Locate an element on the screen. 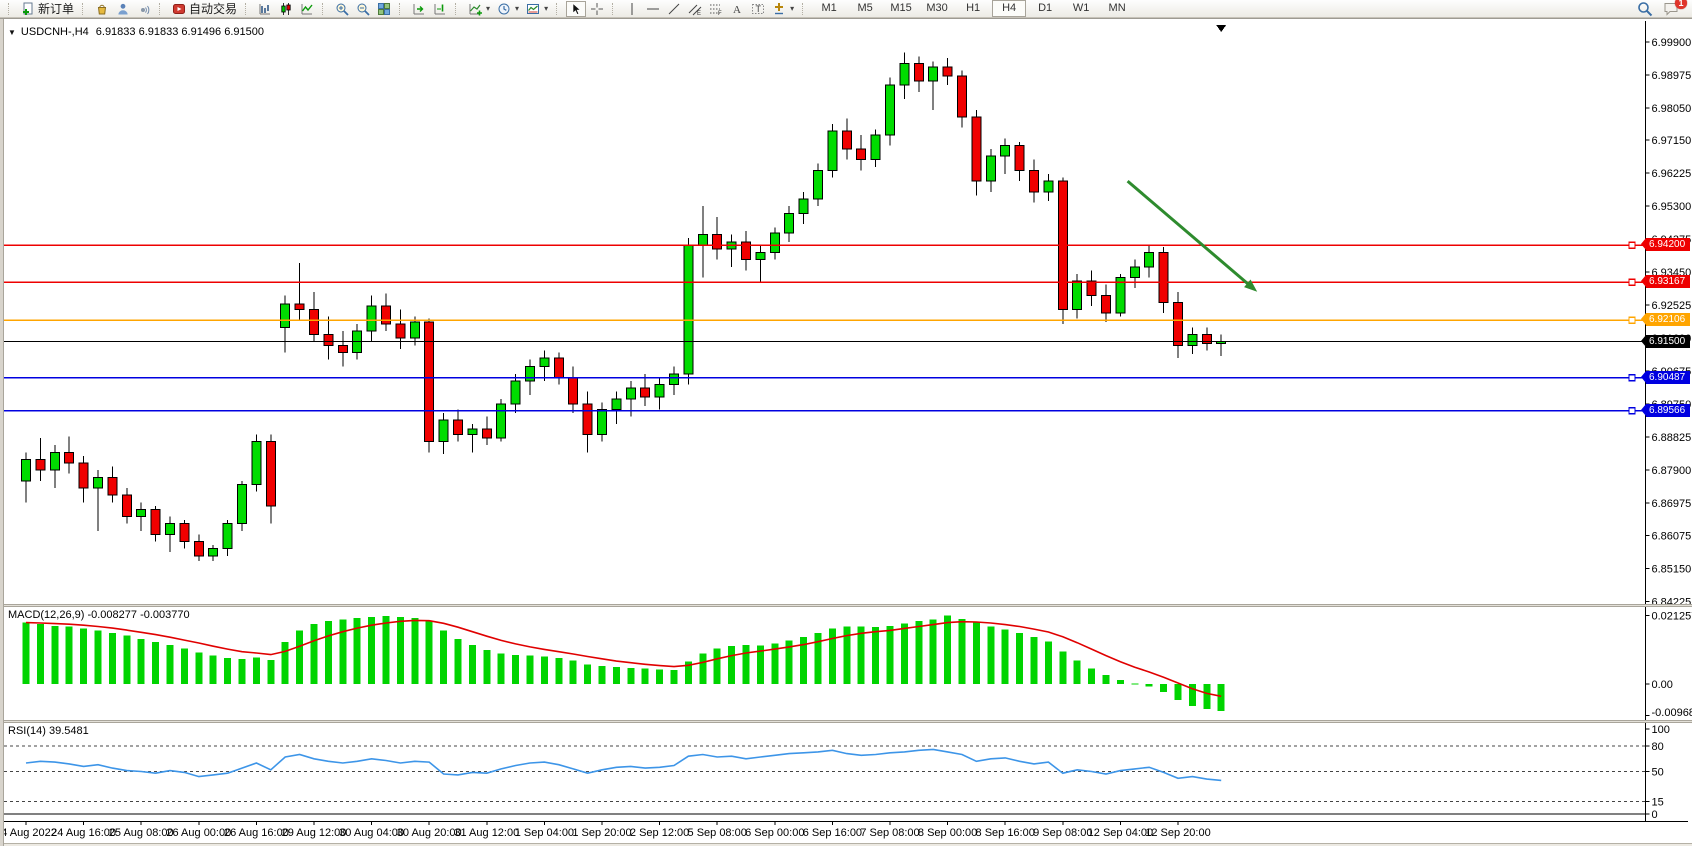 This screenshot has width=1692, height=846. svg-text: 15 is located at coordinates (1658, 802).